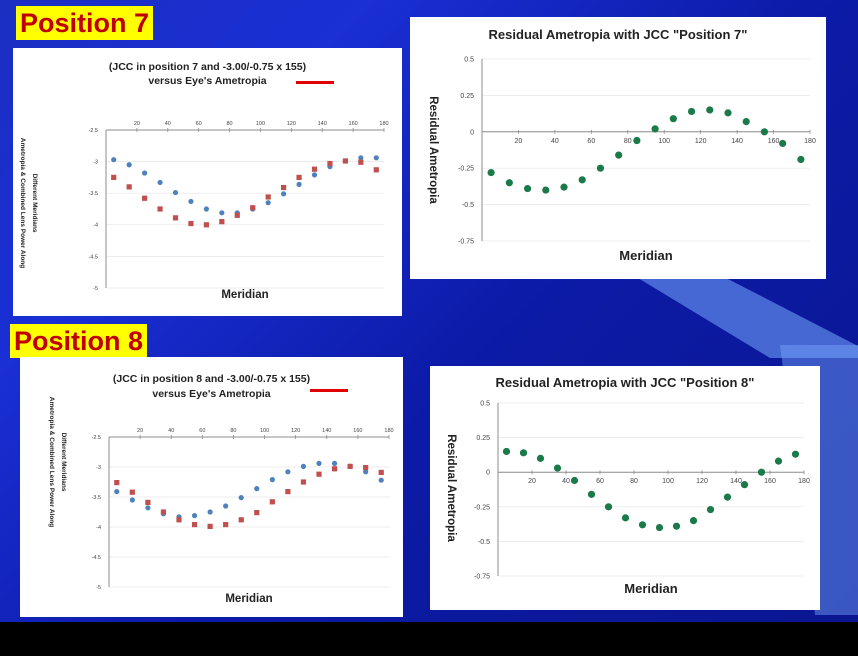 Image resolution: width=858 pixels, height=656 pixels. What do you see at coordinates (600, 481) in the screenshot?
I see `p8_resid-x-tick-label-2: 60` at bounding box center [600, 481].